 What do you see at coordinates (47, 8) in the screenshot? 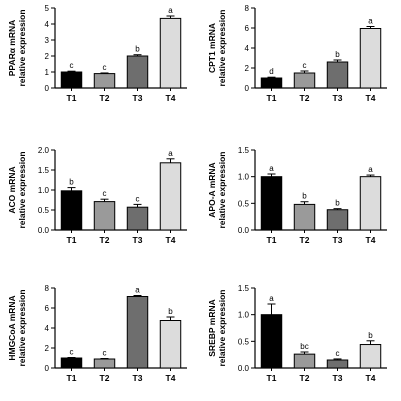
I see `y-tick-label: 5` at bounding box center [47, 8].